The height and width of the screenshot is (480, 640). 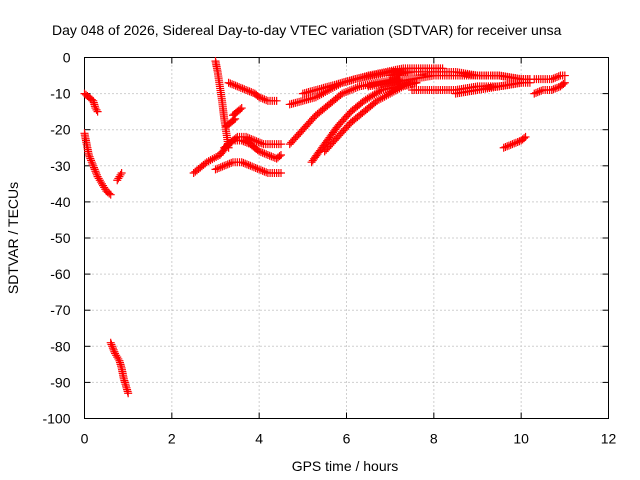 What do you see at coordinates (60, 346) in the screenshot?
I see `y-tick-label: -80` at bounding box center [60, 346].